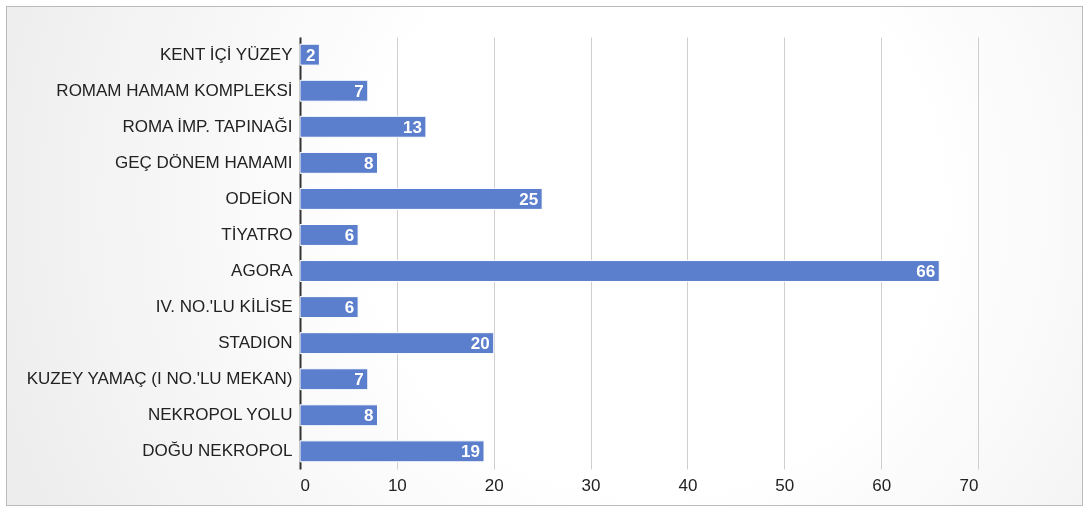  I want to click on y-tick-label: ODEİON, so click(259, 198).